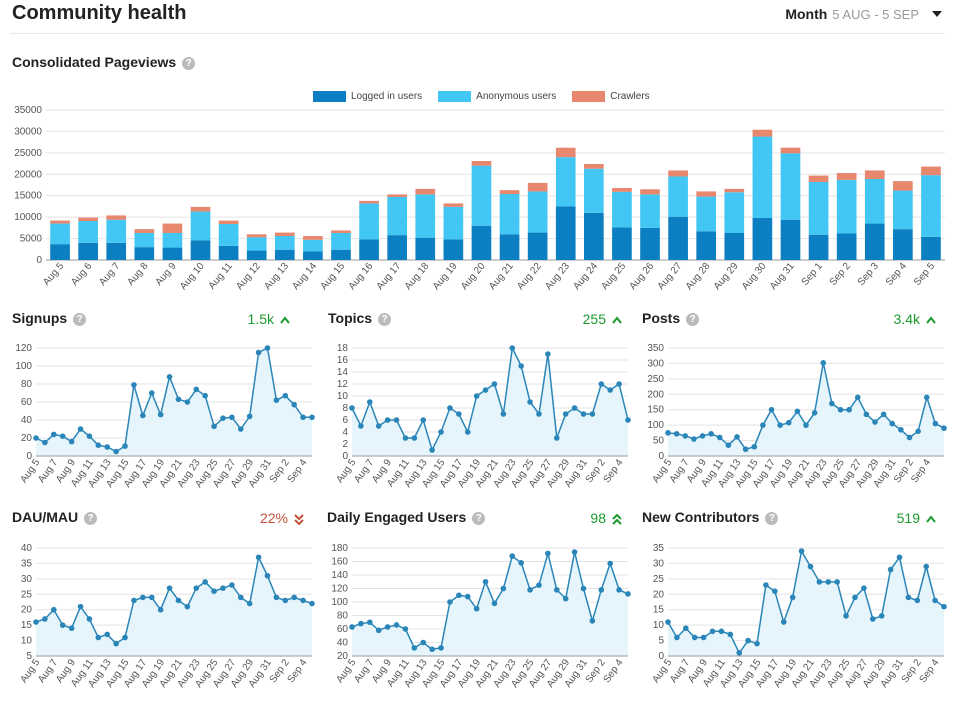 The height and width of the screenshot is (704, 960). Describe the element at coordinates (891, 518) in the screenshot. I see `stat-new-contributors: 519` at that location.